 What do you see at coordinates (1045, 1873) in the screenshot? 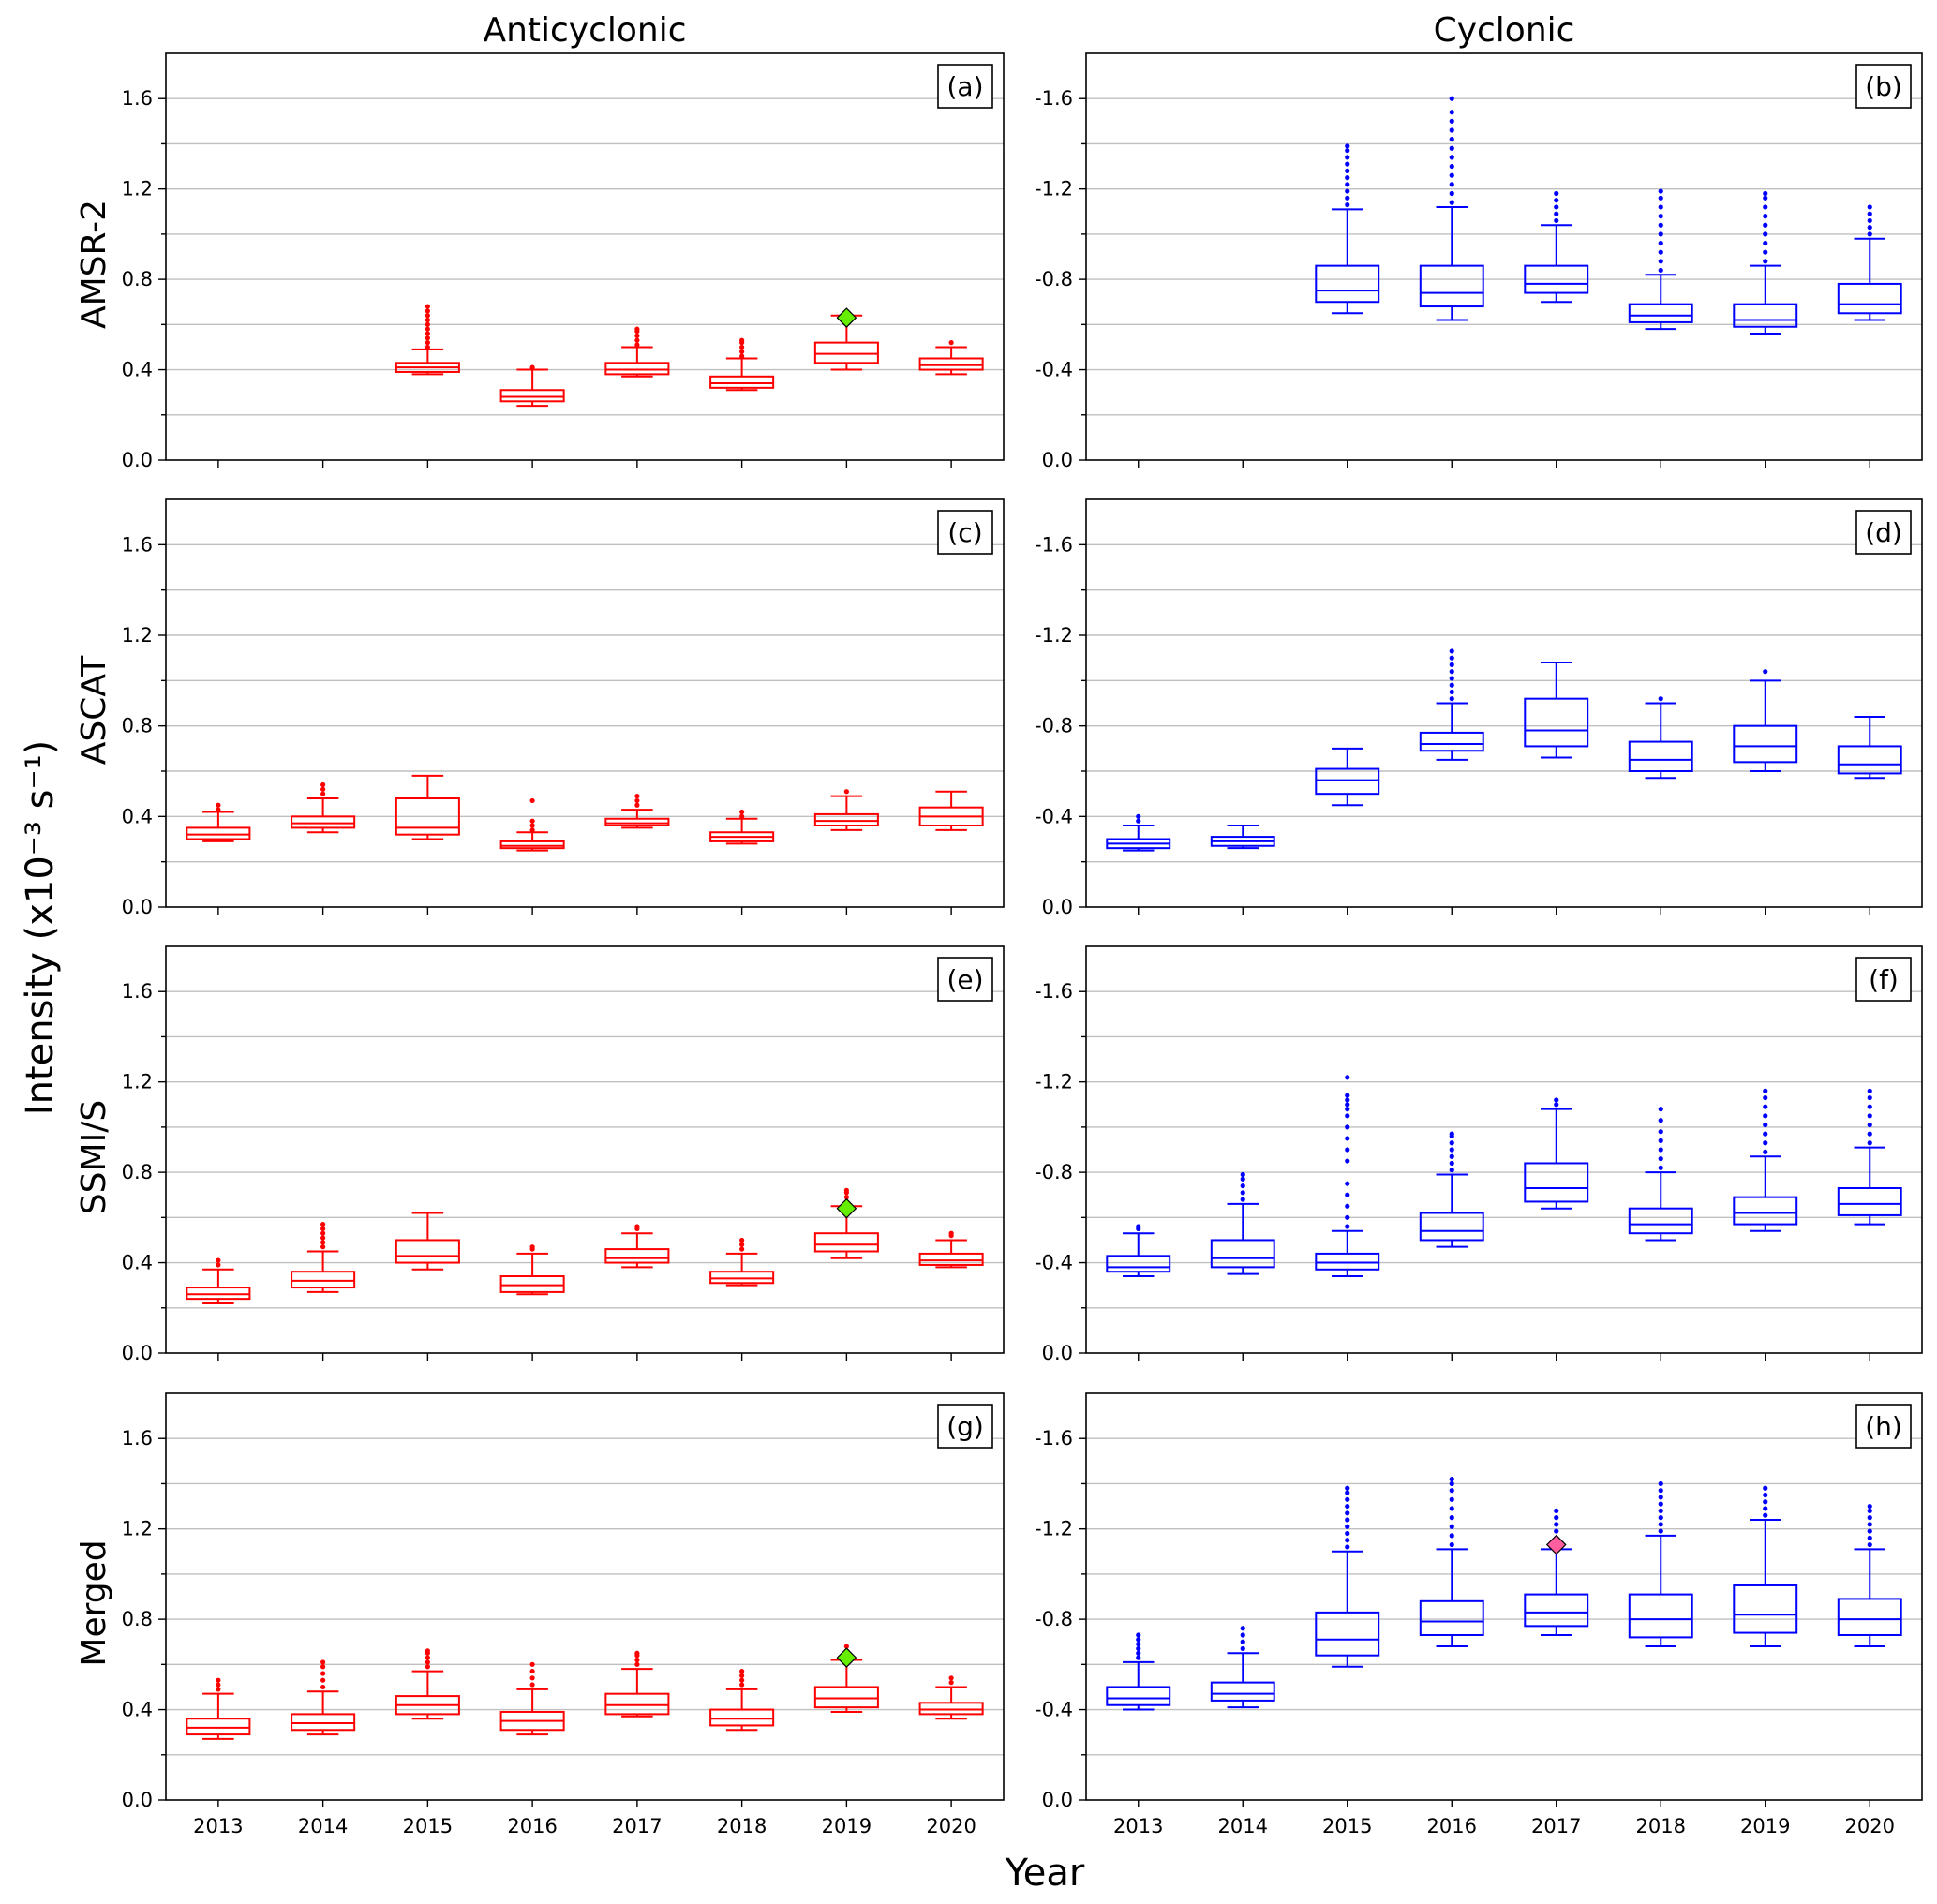
I see `x-axis-title: Year` at bounding box center [1045, 1873].